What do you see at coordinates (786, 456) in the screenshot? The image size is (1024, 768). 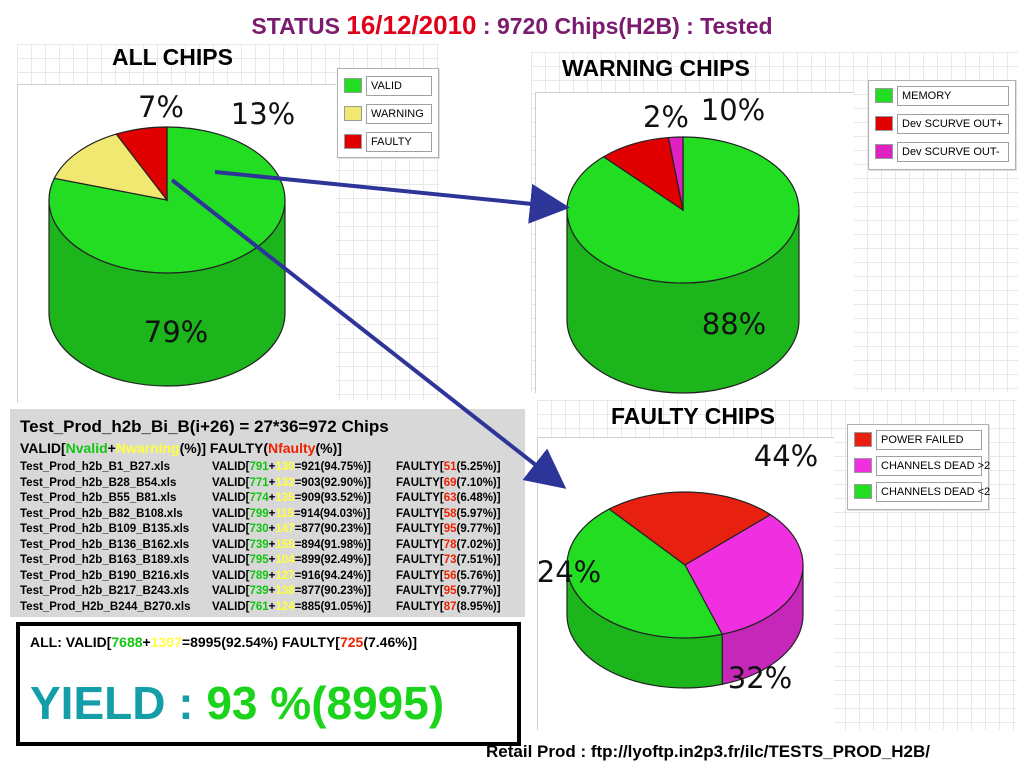 I see `pie-value-label: 44%` at bounding box center [786, 456].